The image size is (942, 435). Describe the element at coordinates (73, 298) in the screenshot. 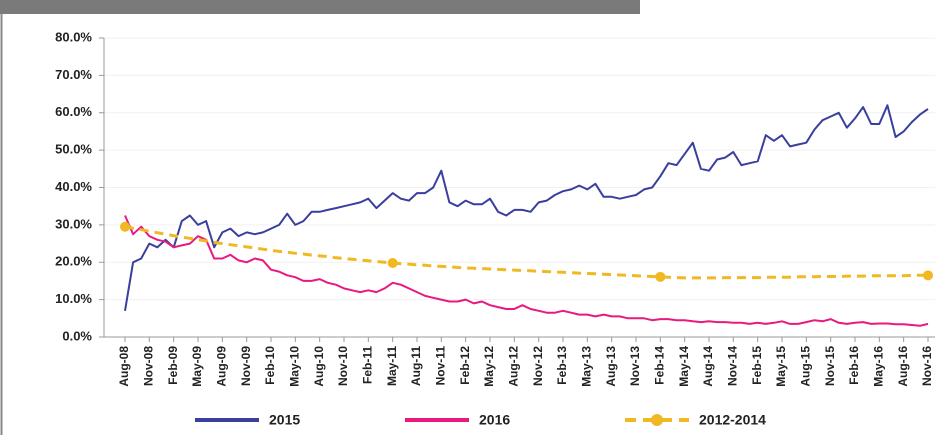

I see `y-tick-label: 10.0%` at that location.